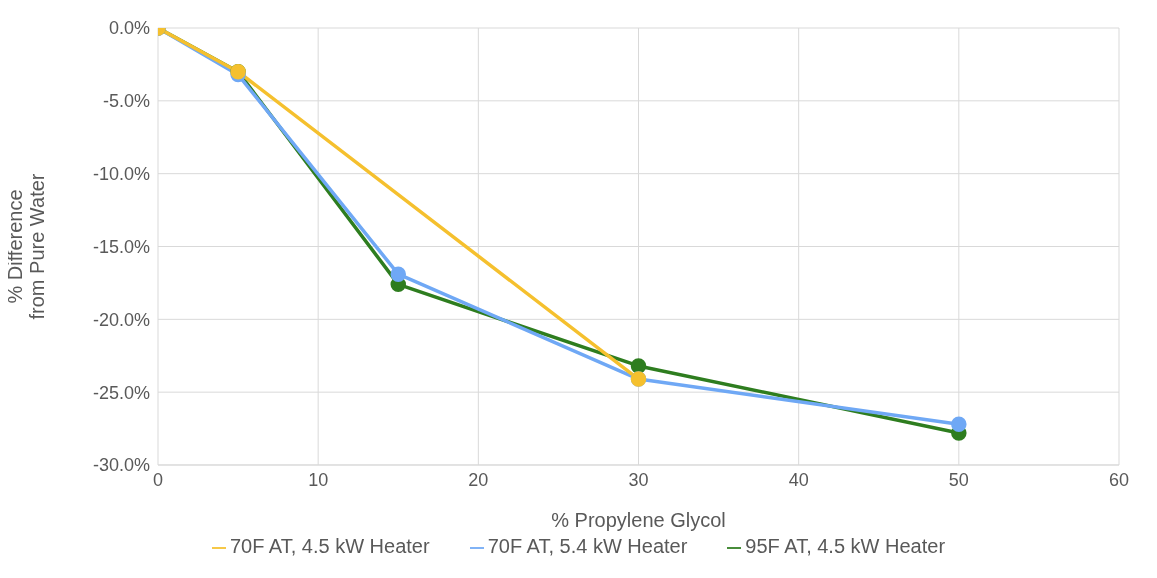 The width and height of the screenshot is (1157, 578). Describe the element at coordinates (958, 479) in the screenshot. I see `x-tick-label: 50` at that location.